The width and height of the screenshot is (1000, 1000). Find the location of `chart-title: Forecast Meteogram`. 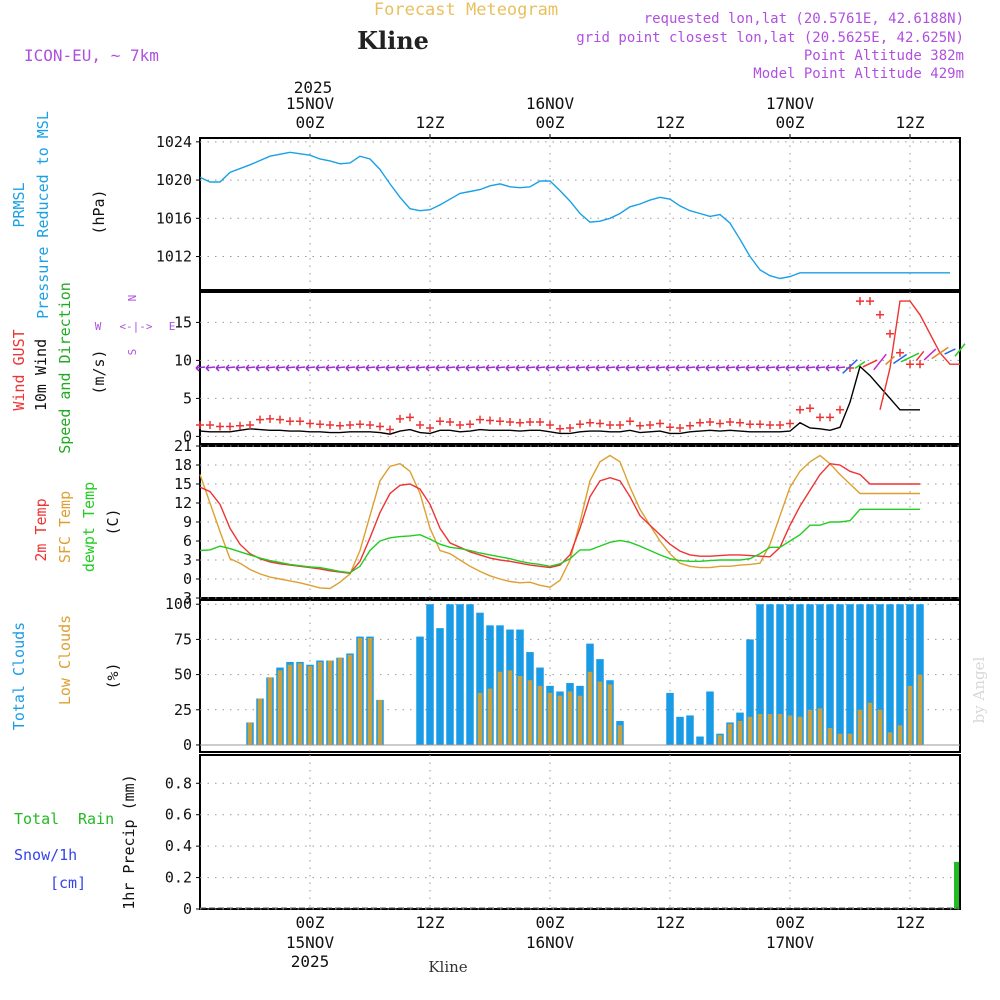

chart-title: Forecast Meteogram is located at coordinates (466, 10).